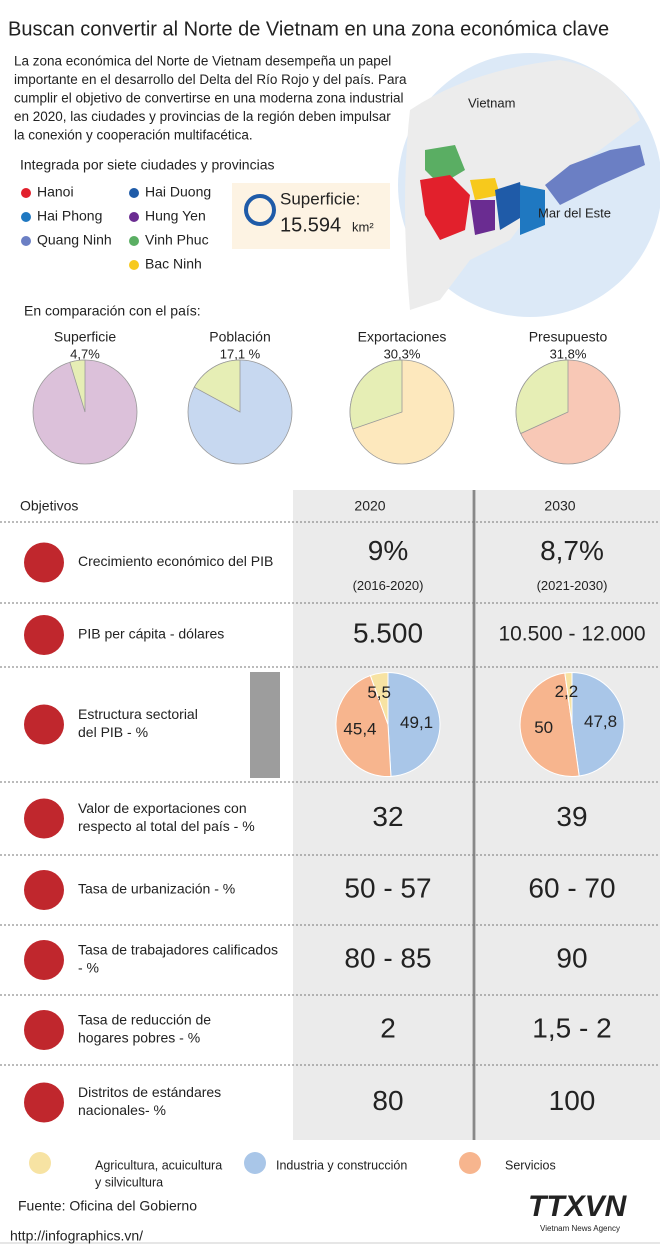  I want to click on cell-value: 100, so click(572, 1100).